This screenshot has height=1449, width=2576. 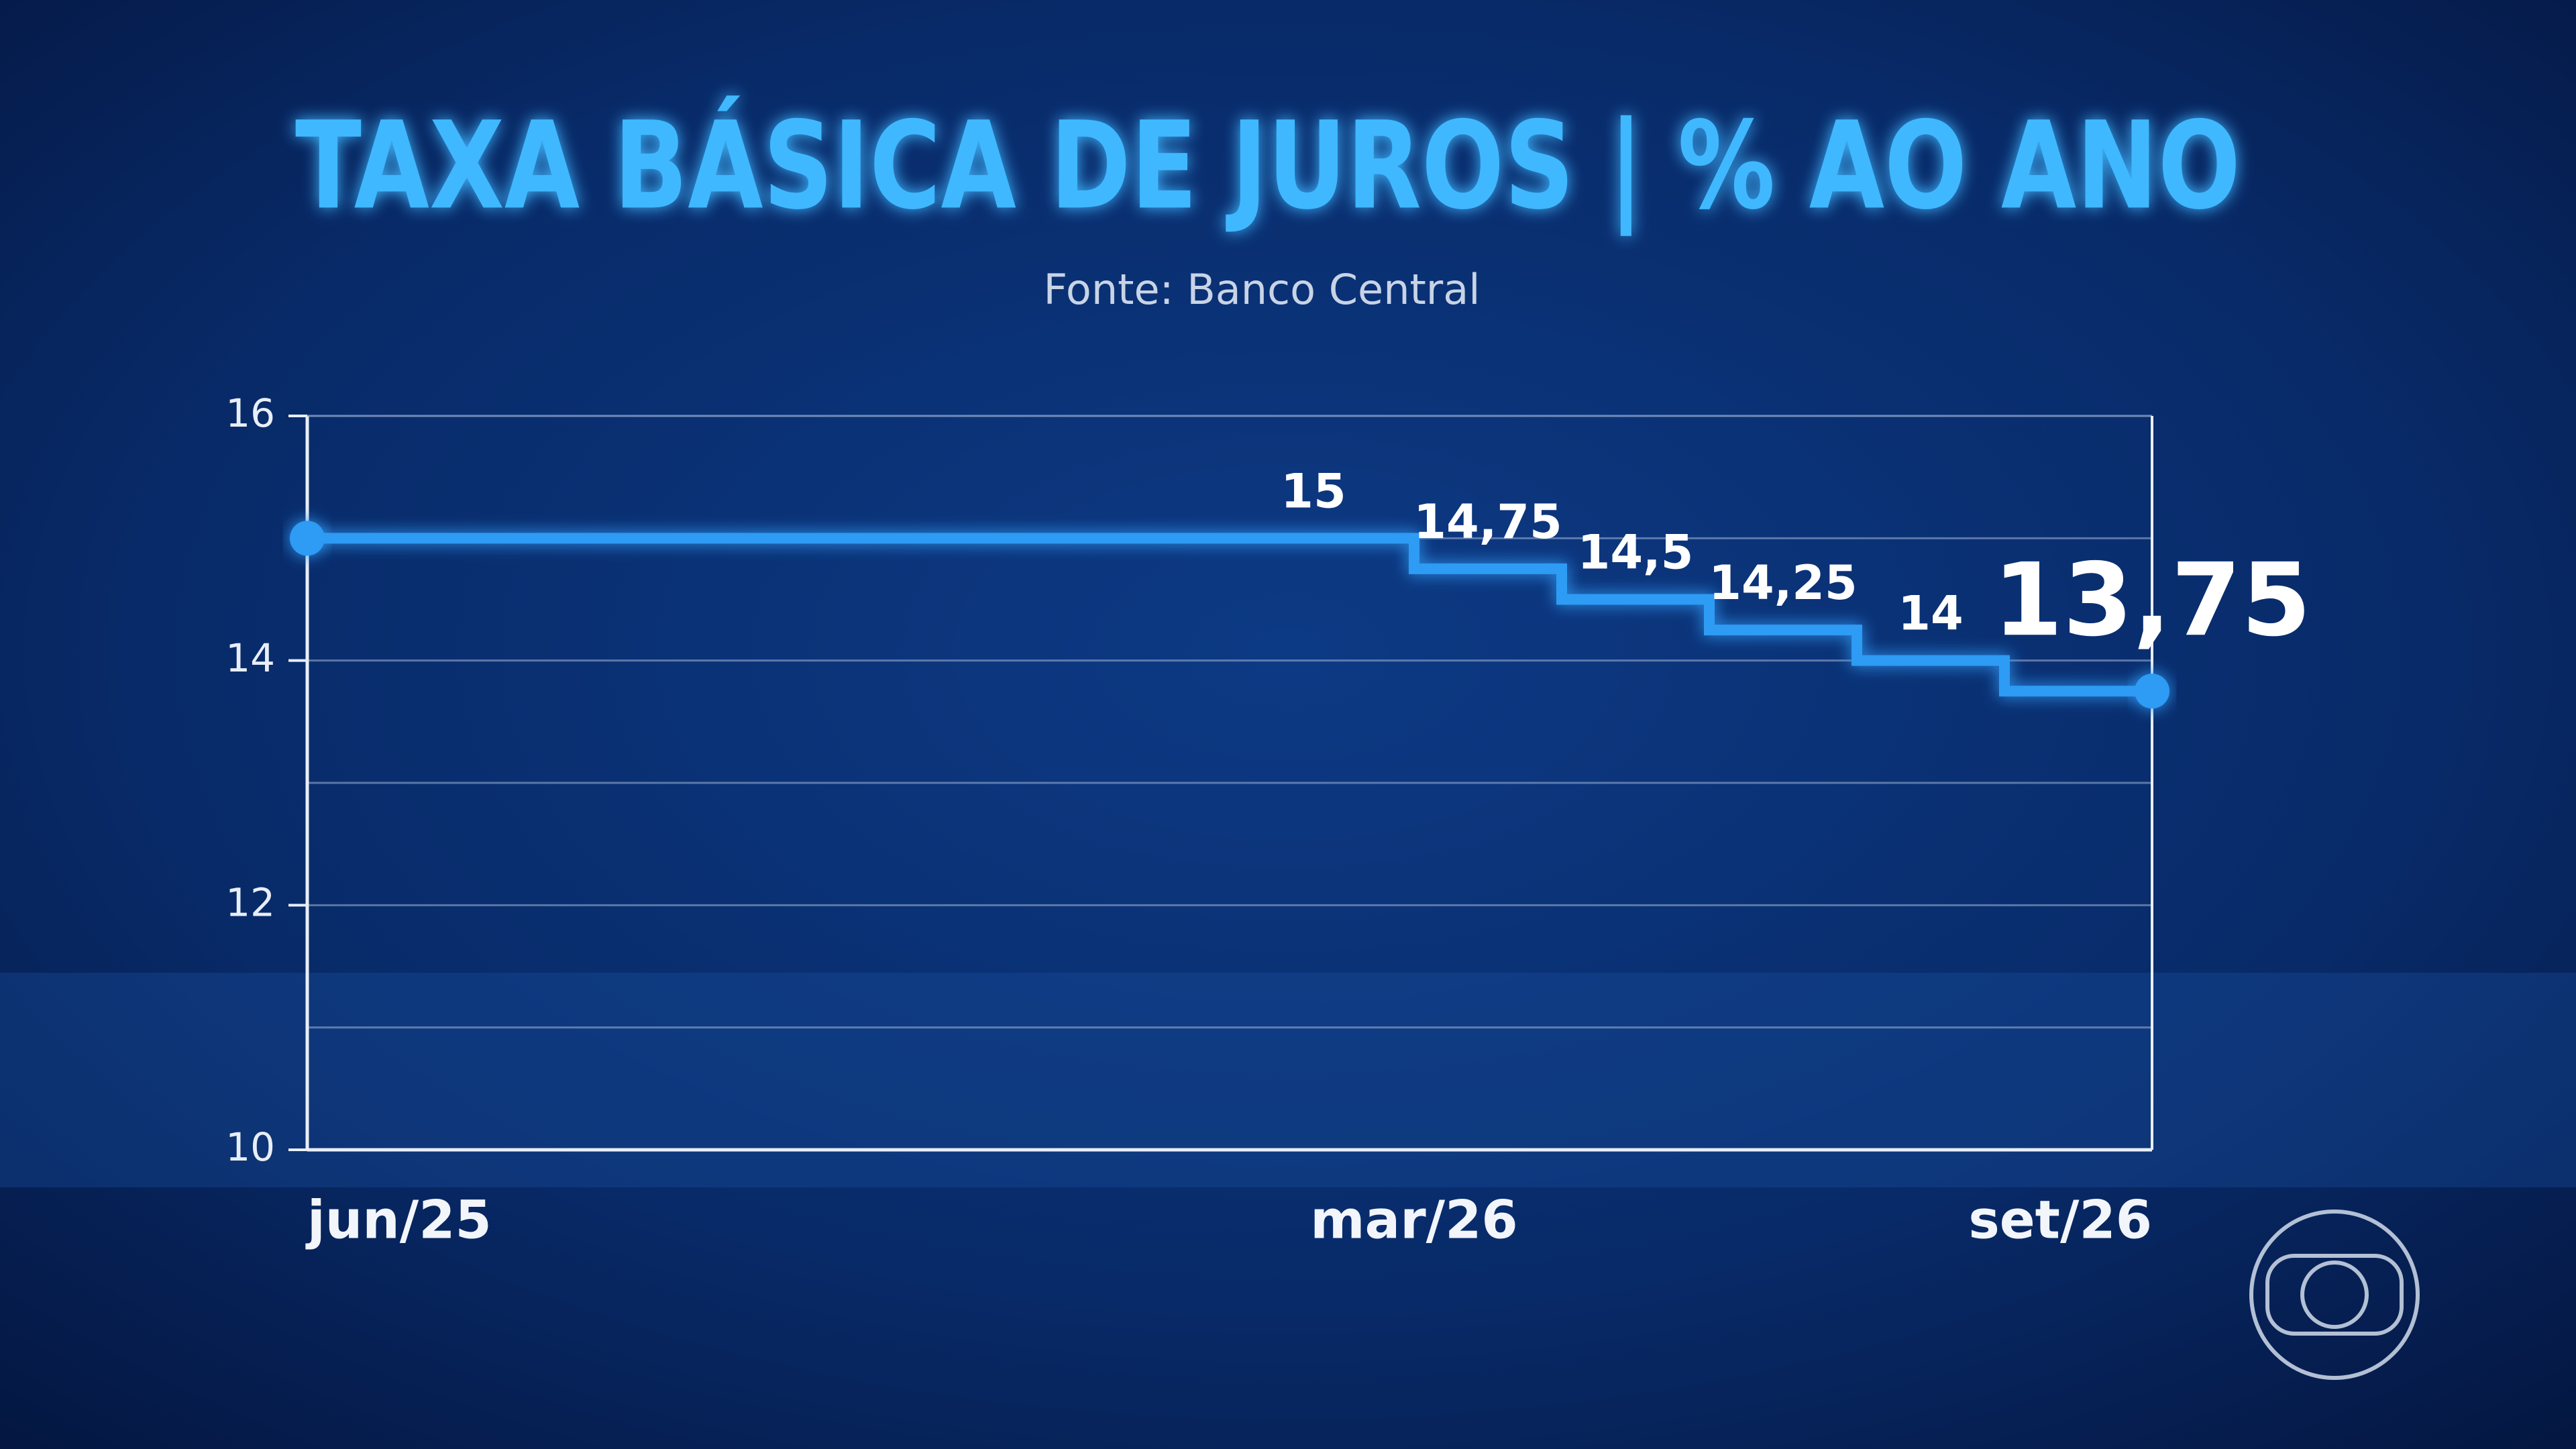 I want to click on y-tick-label: 14, so click(x=250, y=658).